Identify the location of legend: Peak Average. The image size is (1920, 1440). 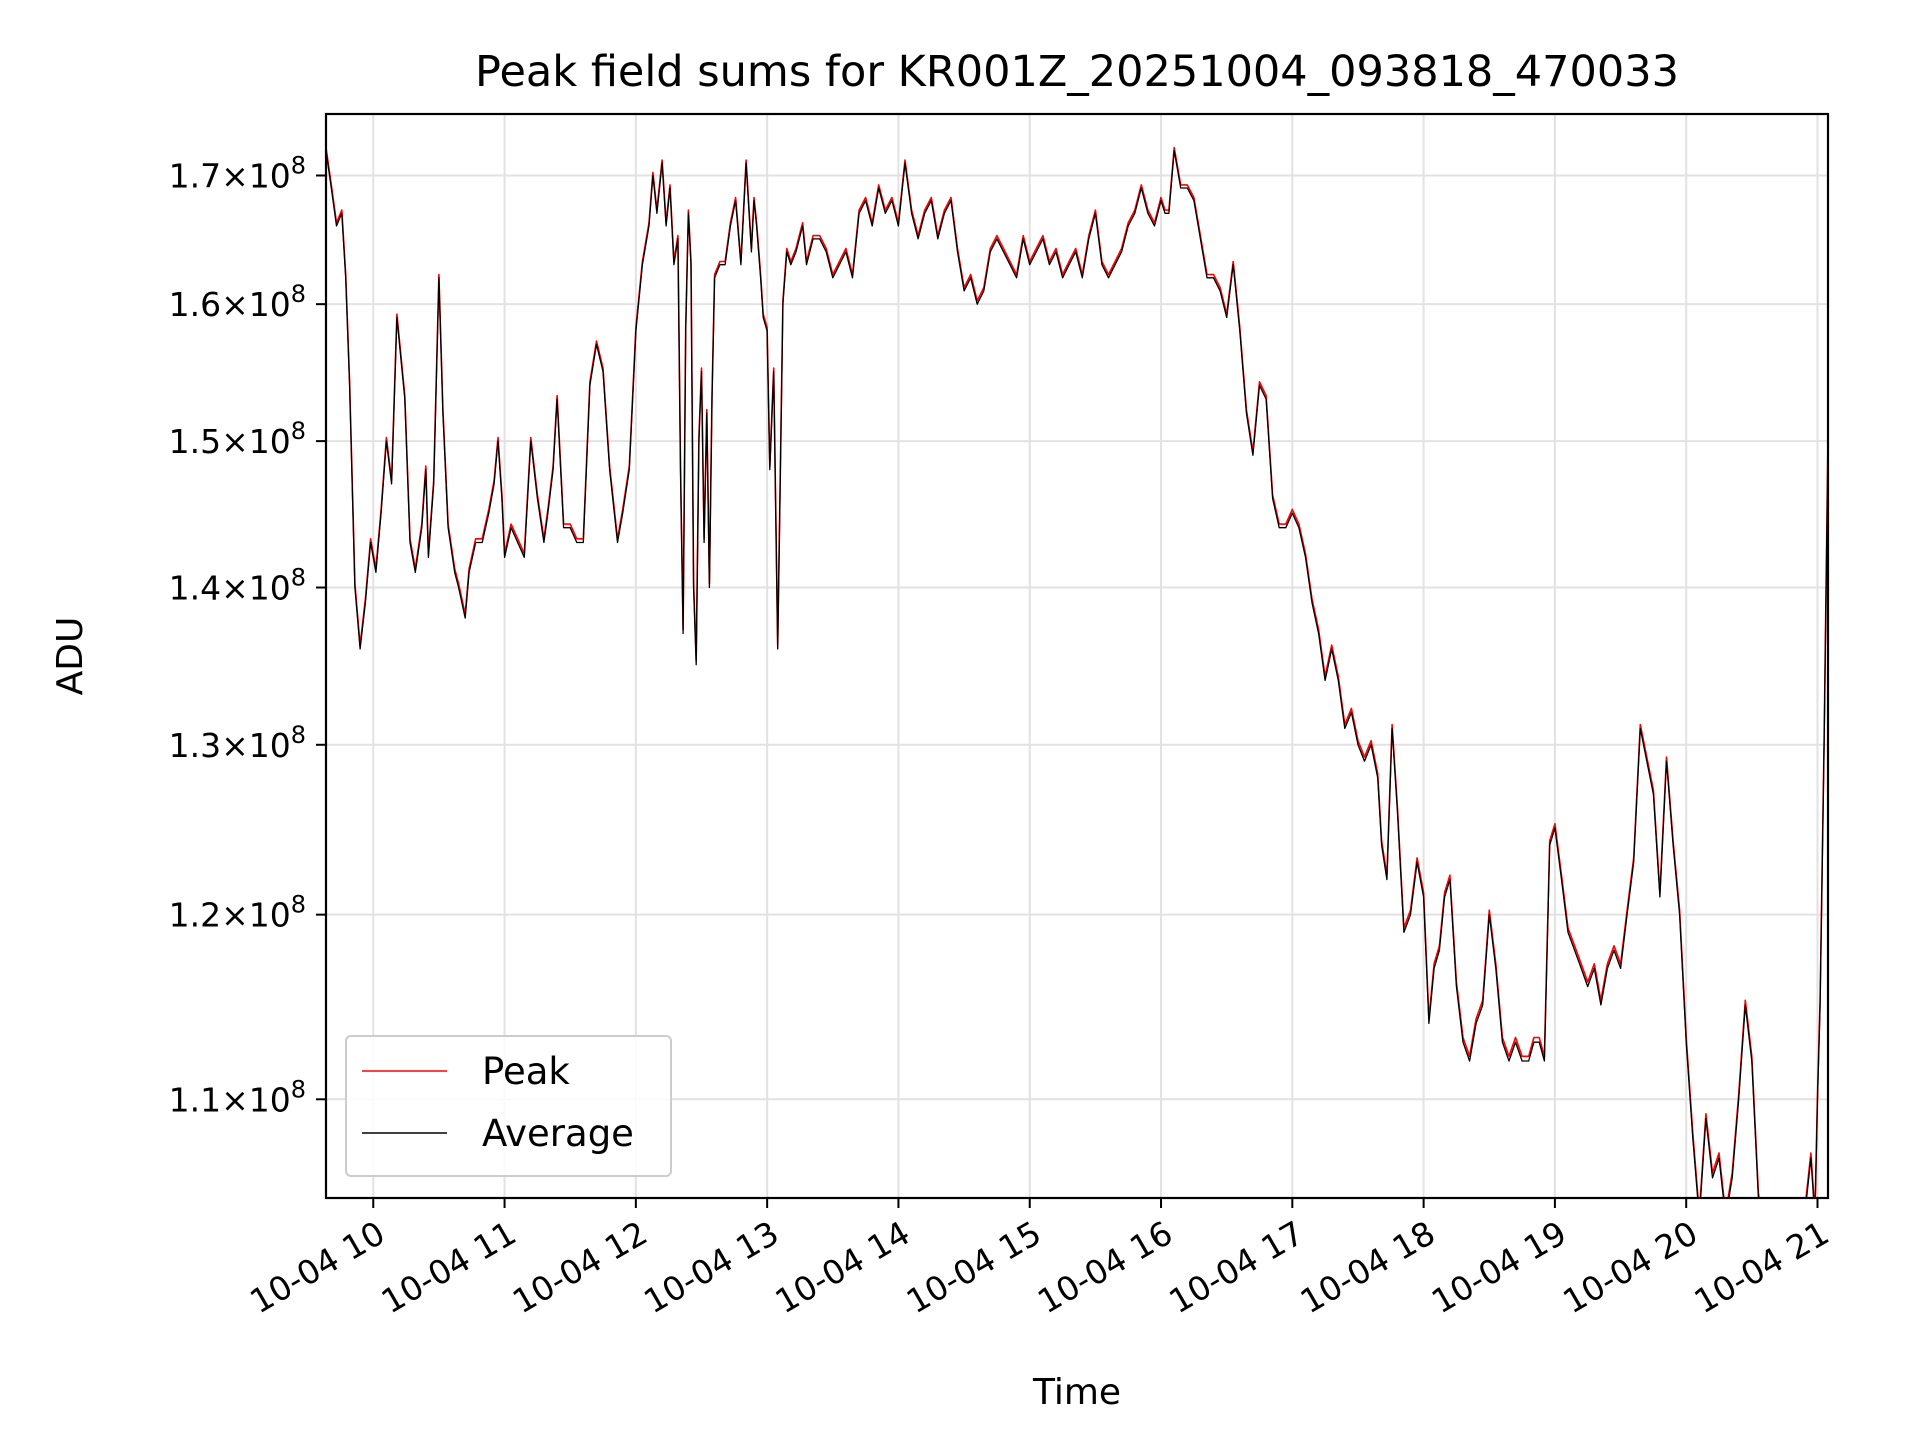
(508, 1106).